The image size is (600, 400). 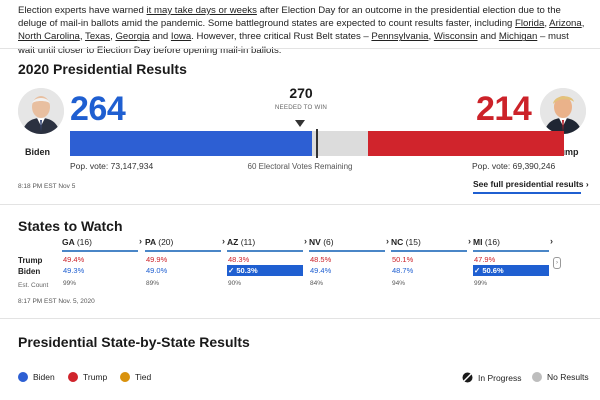 What do you see at coordinates (248, 242) in the screenshot?
I see `state-ev: (11)` at bounding box center [248, 242].